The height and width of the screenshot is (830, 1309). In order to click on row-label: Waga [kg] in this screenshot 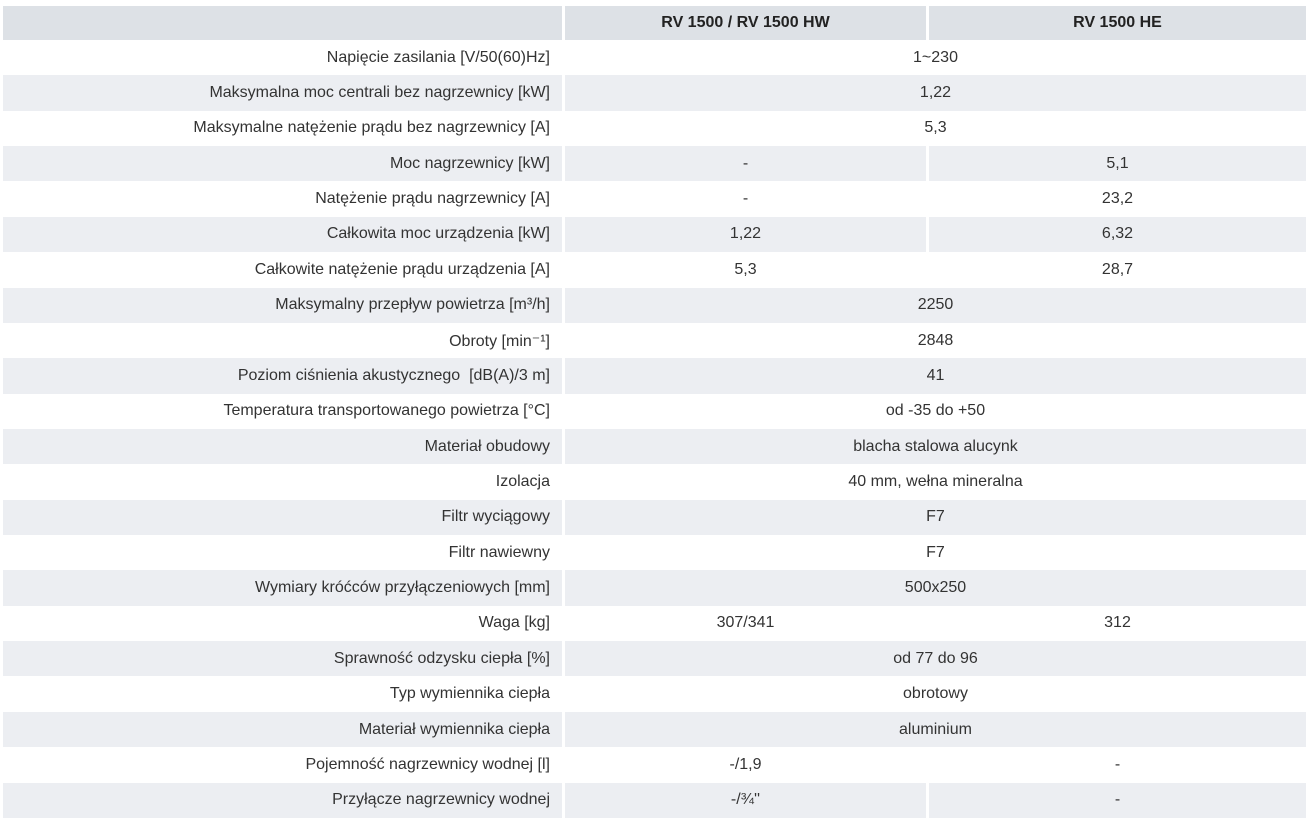, I will do `click(514, 623)`.